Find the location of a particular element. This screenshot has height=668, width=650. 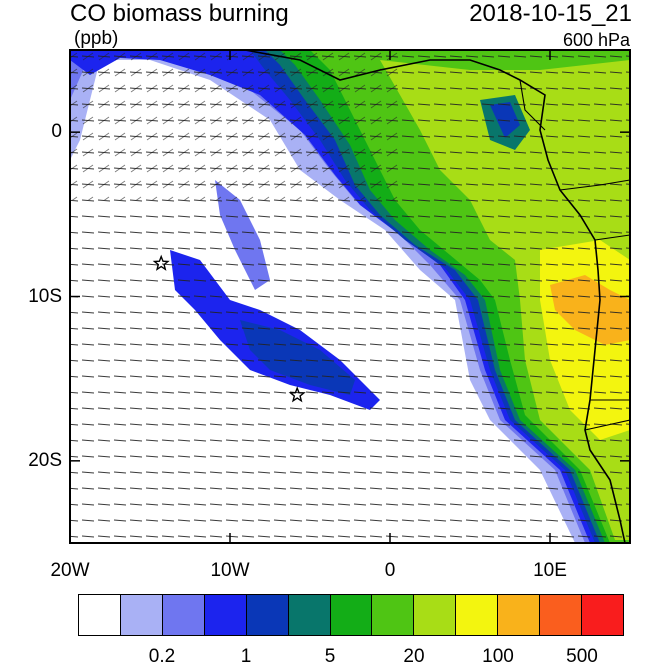

star-markers is located at coordinates (229, 328).